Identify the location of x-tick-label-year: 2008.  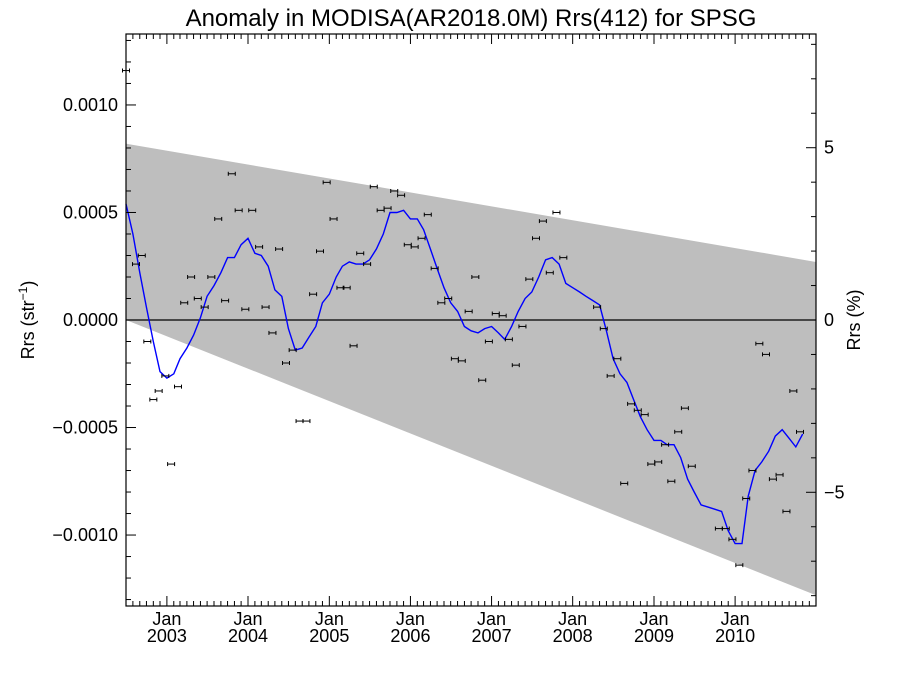
(573, 636).